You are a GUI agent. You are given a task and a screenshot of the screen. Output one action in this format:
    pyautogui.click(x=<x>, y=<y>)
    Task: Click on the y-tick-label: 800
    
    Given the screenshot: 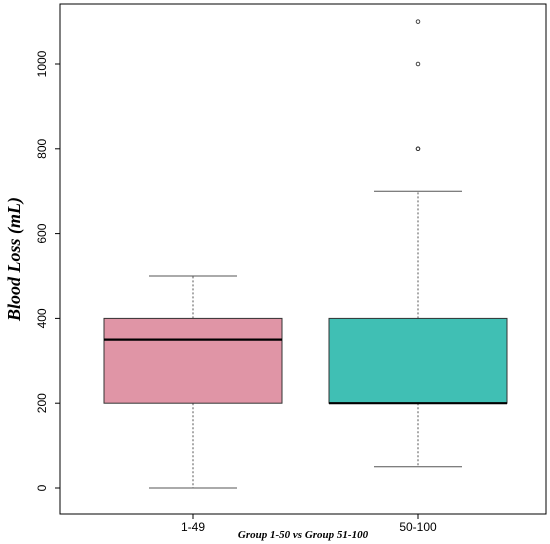 What is the action you would take?
    pyautogui.click(x=42, y=148)
    